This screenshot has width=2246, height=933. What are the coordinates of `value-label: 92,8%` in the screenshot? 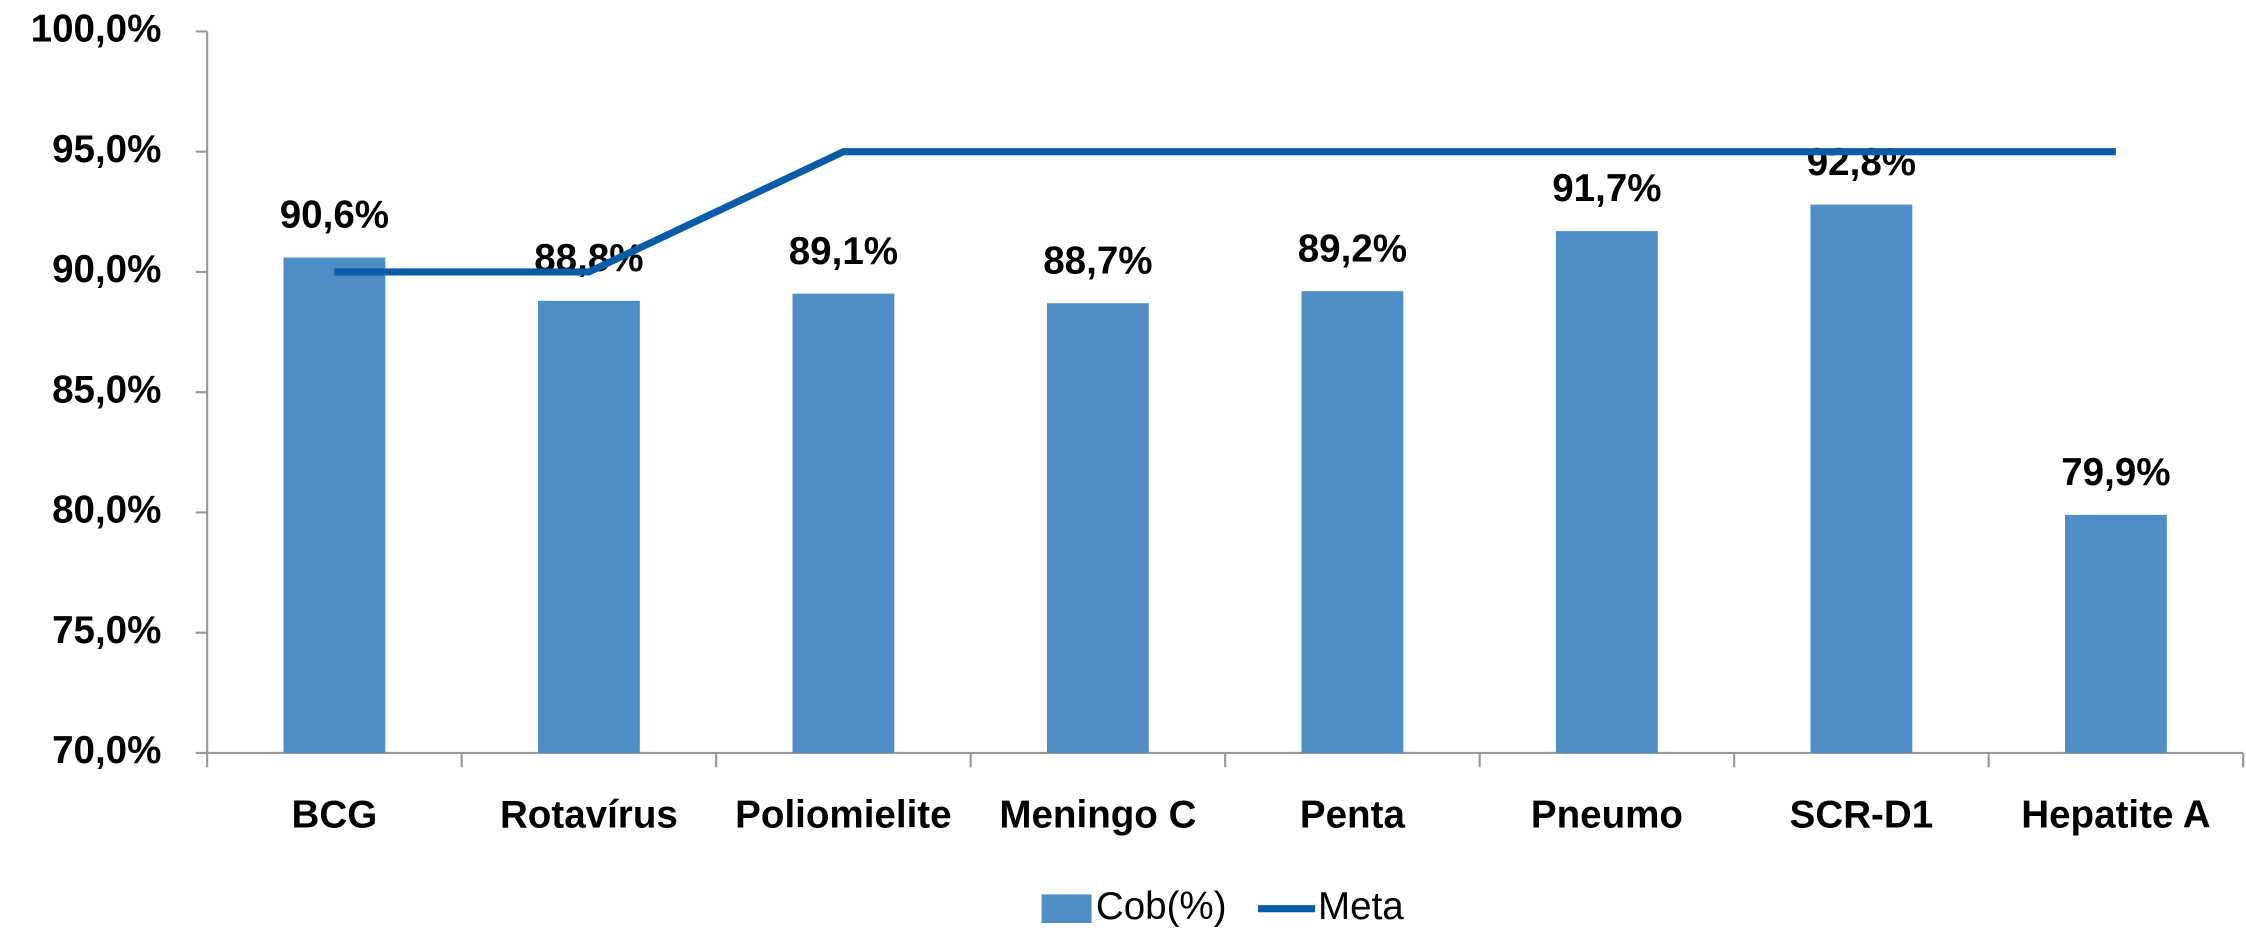 It's located at (1861, 162).